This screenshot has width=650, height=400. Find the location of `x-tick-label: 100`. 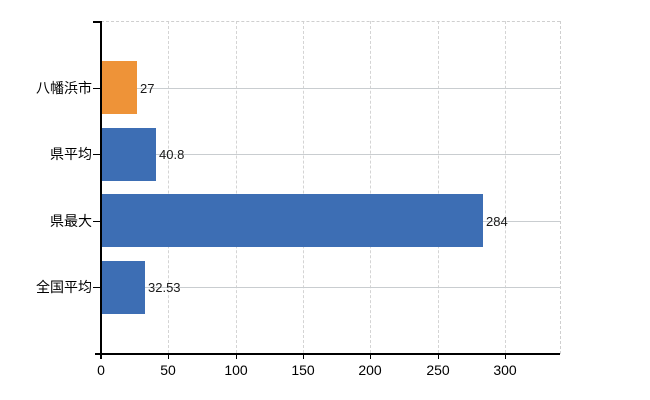

x-tick-label: 100 is located at coordinates (236, 370).